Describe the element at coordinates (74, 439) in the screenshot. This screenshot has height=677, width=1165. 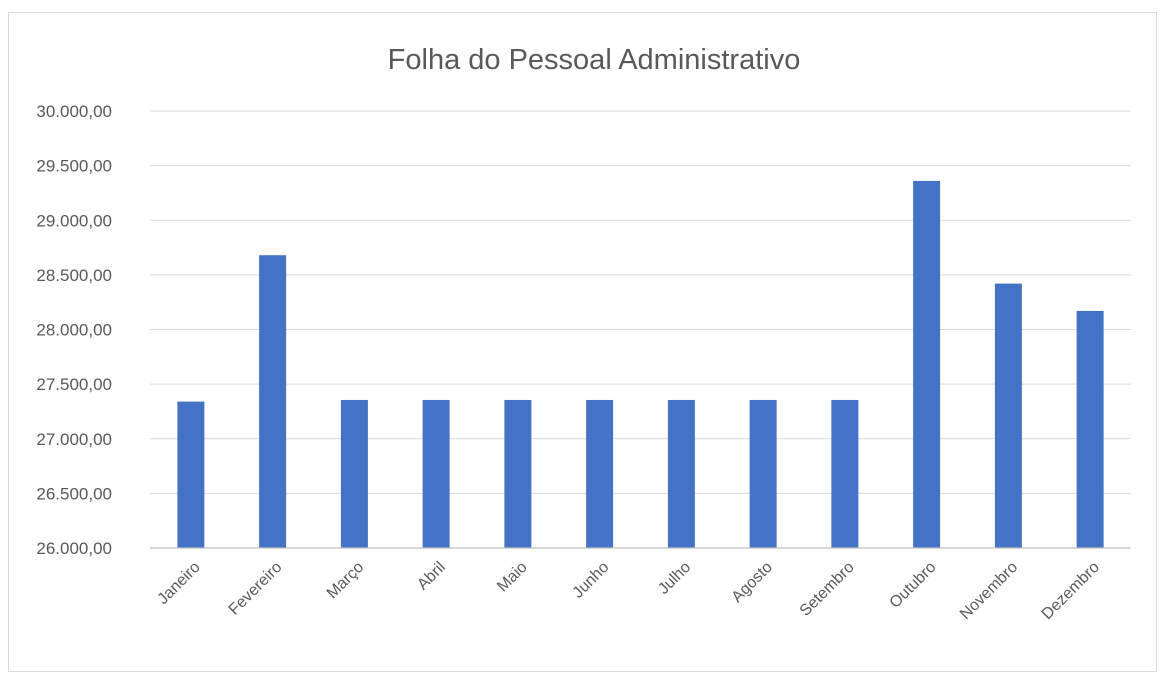
I see `y-tick-label: 27.000,00` at that location.